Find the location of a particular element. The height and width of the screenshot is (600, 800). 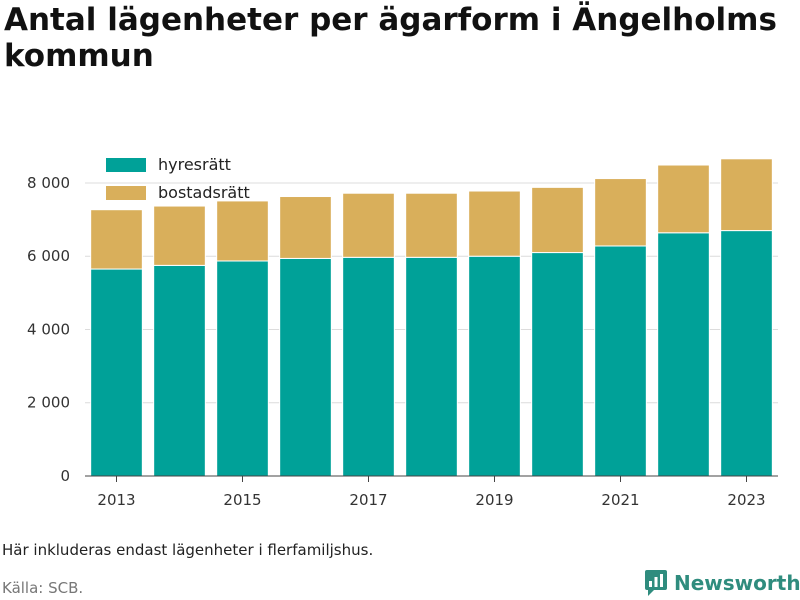

x-tick-label: 2023 is located at coordinates (746, 500).